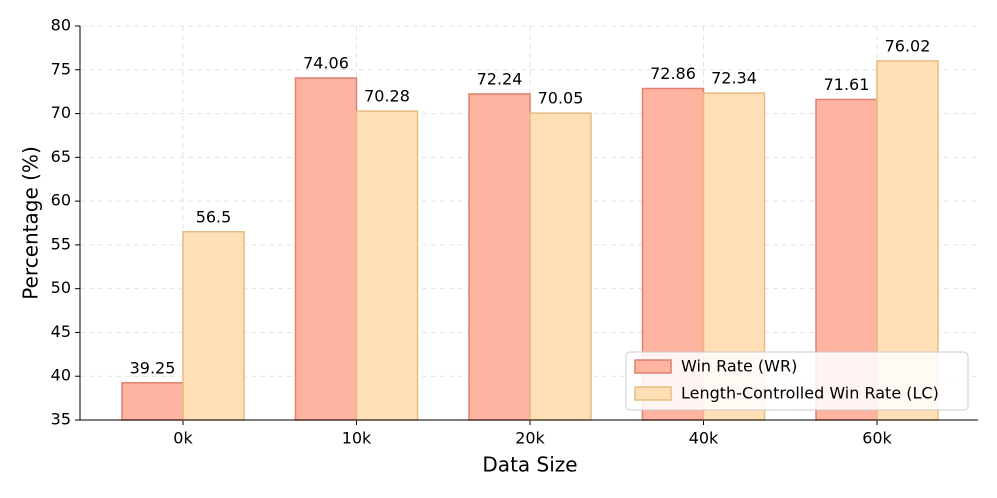 The width and height of the screenshot is (997, 498). What do you see at coordinates (61, 25) in the screenshot?
I see `y-tick-label: 80` at bounding box center [61, 25].